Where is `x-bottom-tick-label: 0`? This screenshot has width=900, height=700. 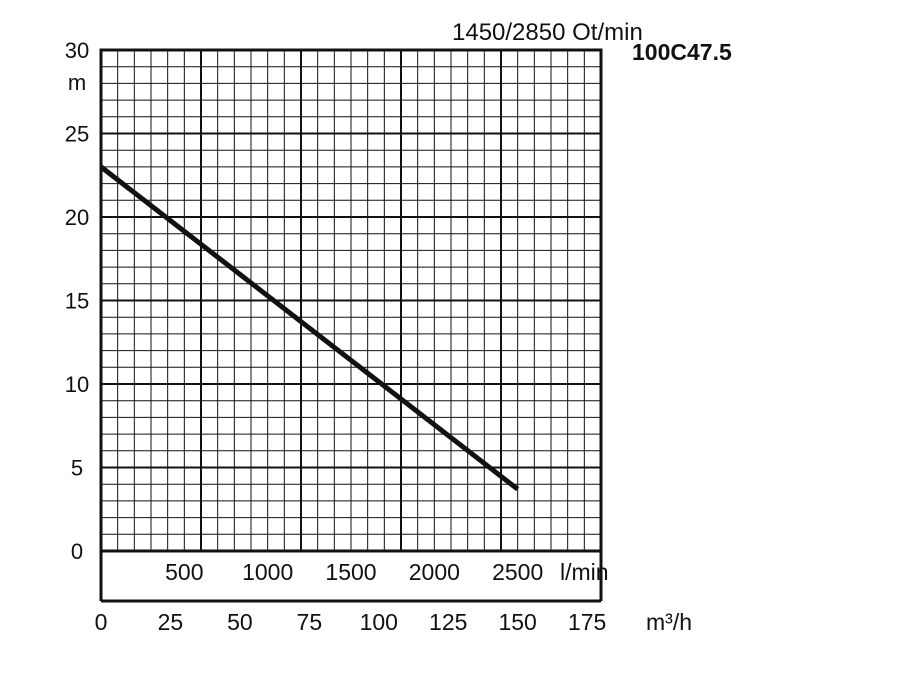
x-bottom-tick-label: 0 is located at coordinates (101, 622).